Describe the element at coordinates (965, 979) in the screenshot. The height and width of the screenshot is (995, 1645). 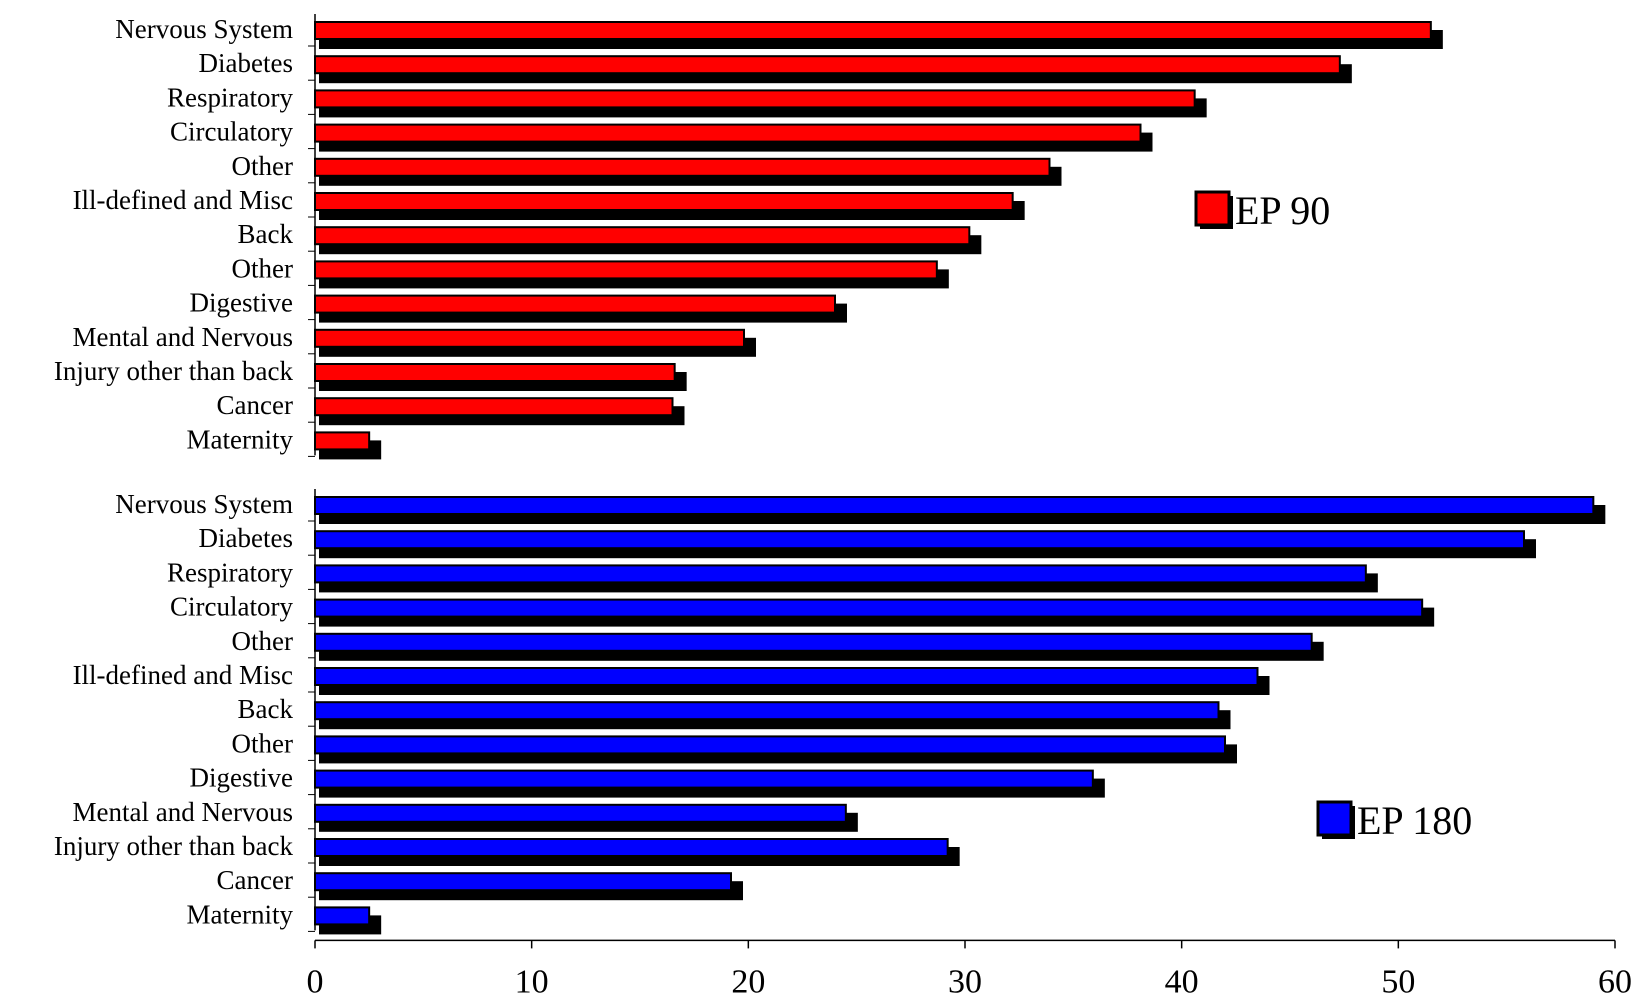
I see `x-tick-label: 30` at that location.